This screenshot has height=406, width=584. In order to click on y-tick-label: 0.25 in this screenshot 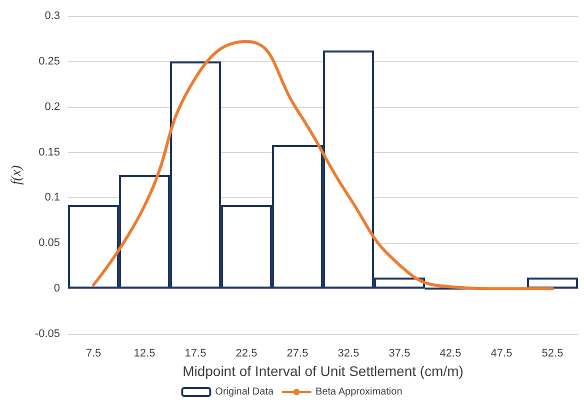, I will do `click(49, 61)`.